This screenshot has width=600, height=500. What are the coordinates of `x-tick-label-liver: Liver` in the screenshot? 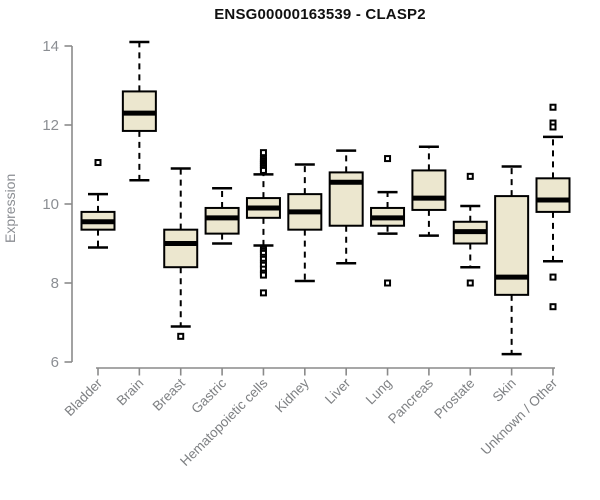 It's located at (338, 391).